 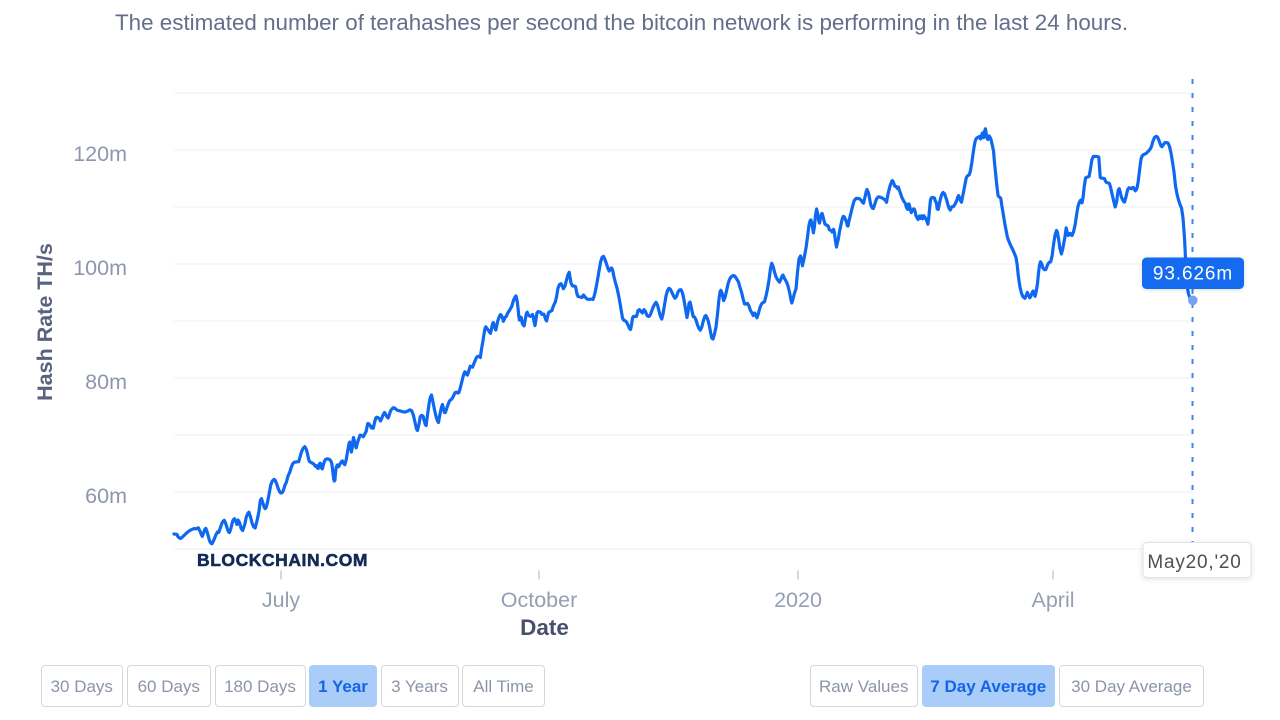 I want to click on svg-text: 2020, so click(x=798, y=600).